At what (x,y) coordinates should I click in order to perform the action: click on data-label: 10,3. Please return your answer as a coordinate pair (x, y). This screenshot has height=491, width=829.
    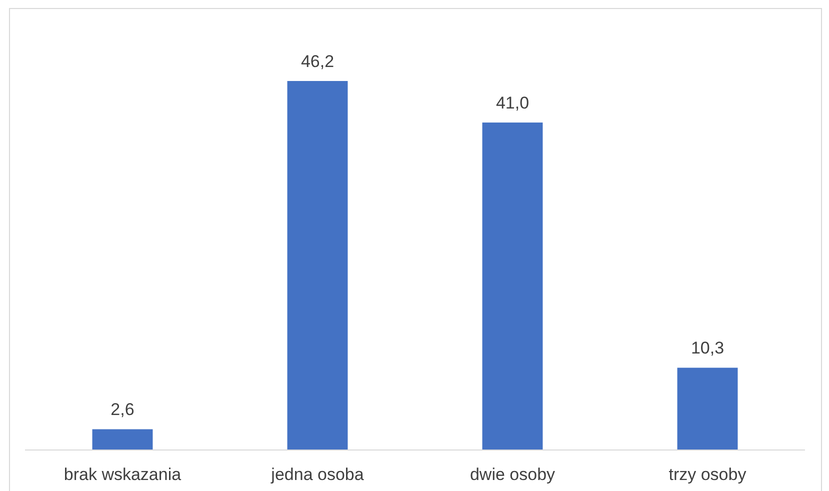
    Looking at the image, I should click on (707, 348).